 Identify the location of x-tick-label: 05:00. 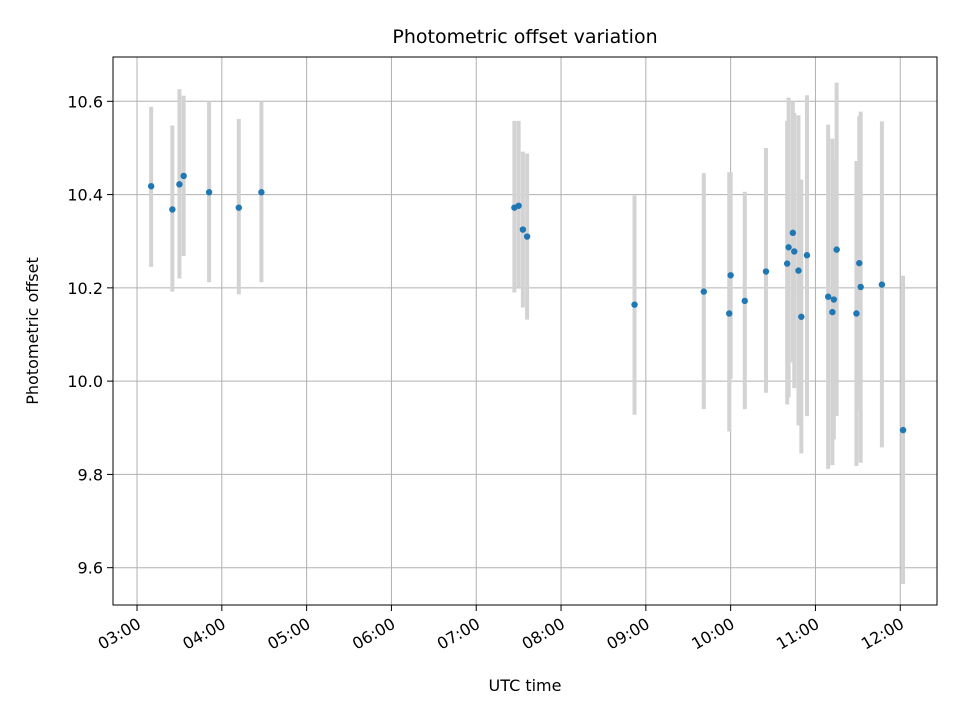
(288, 634).